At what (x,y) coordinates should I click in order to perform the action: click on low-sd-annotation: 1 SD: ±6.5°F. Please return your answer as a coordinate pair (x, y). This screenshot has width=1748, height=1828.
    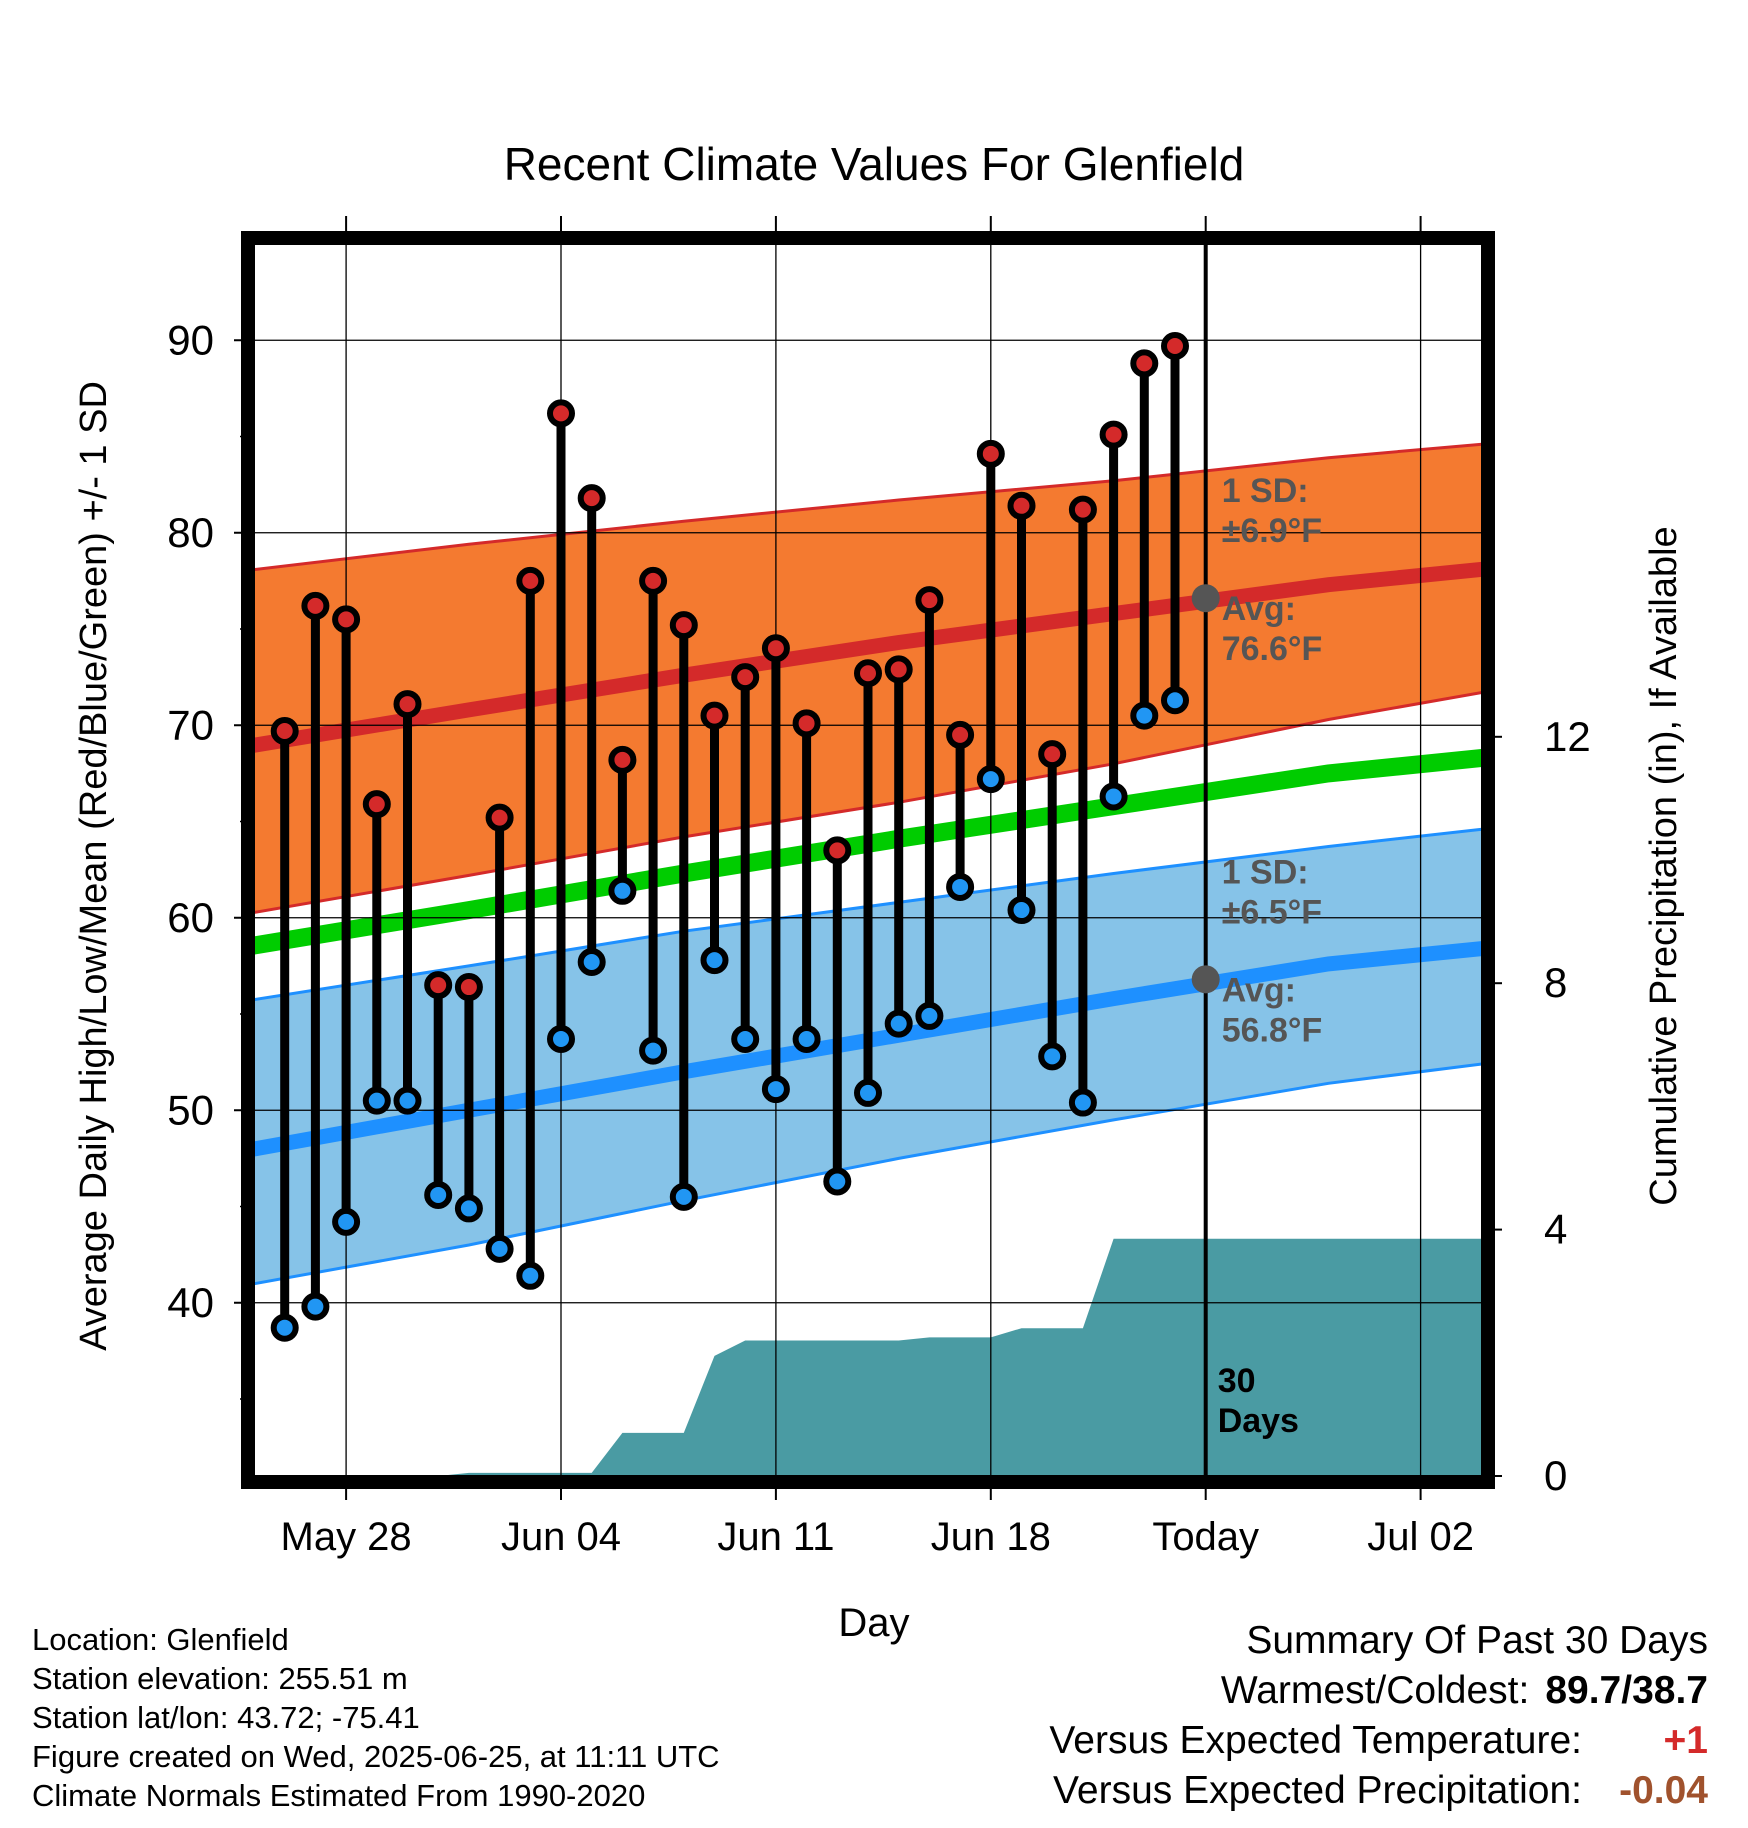
    Looking at the image, I should click on (1272, 892).